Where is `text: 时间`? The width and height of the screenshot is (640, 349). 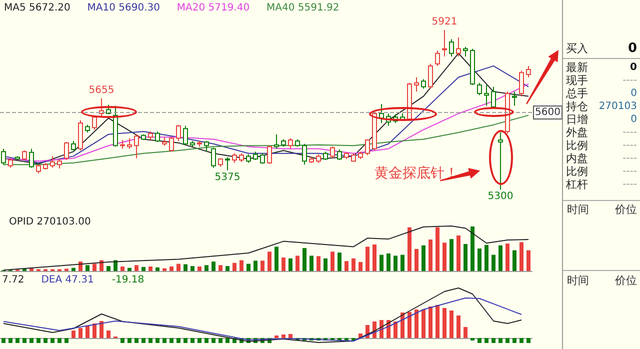
text: 时间 is located at coordinates (578, 280).